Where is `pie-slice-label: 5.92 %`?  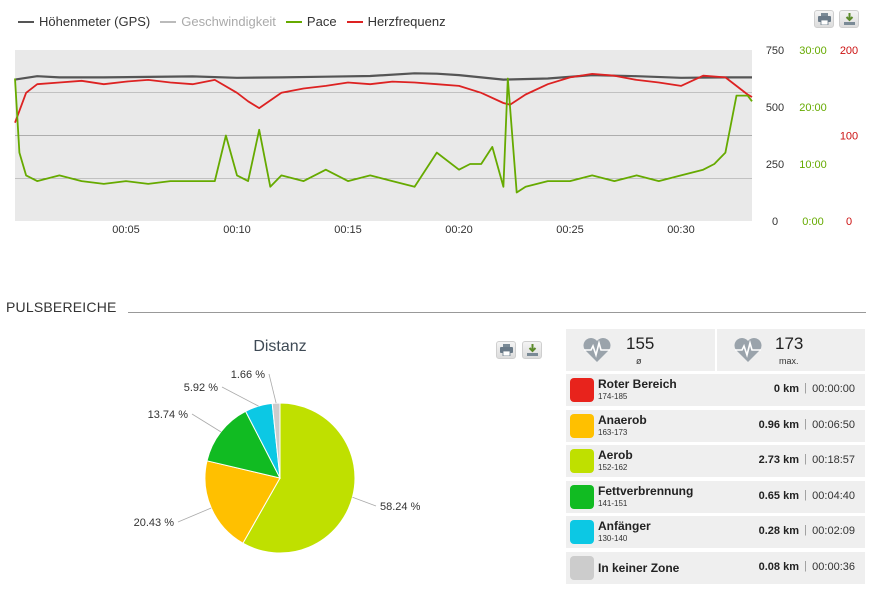 pie-slice-label: 5.92 % is located at coordinates (201, 388).